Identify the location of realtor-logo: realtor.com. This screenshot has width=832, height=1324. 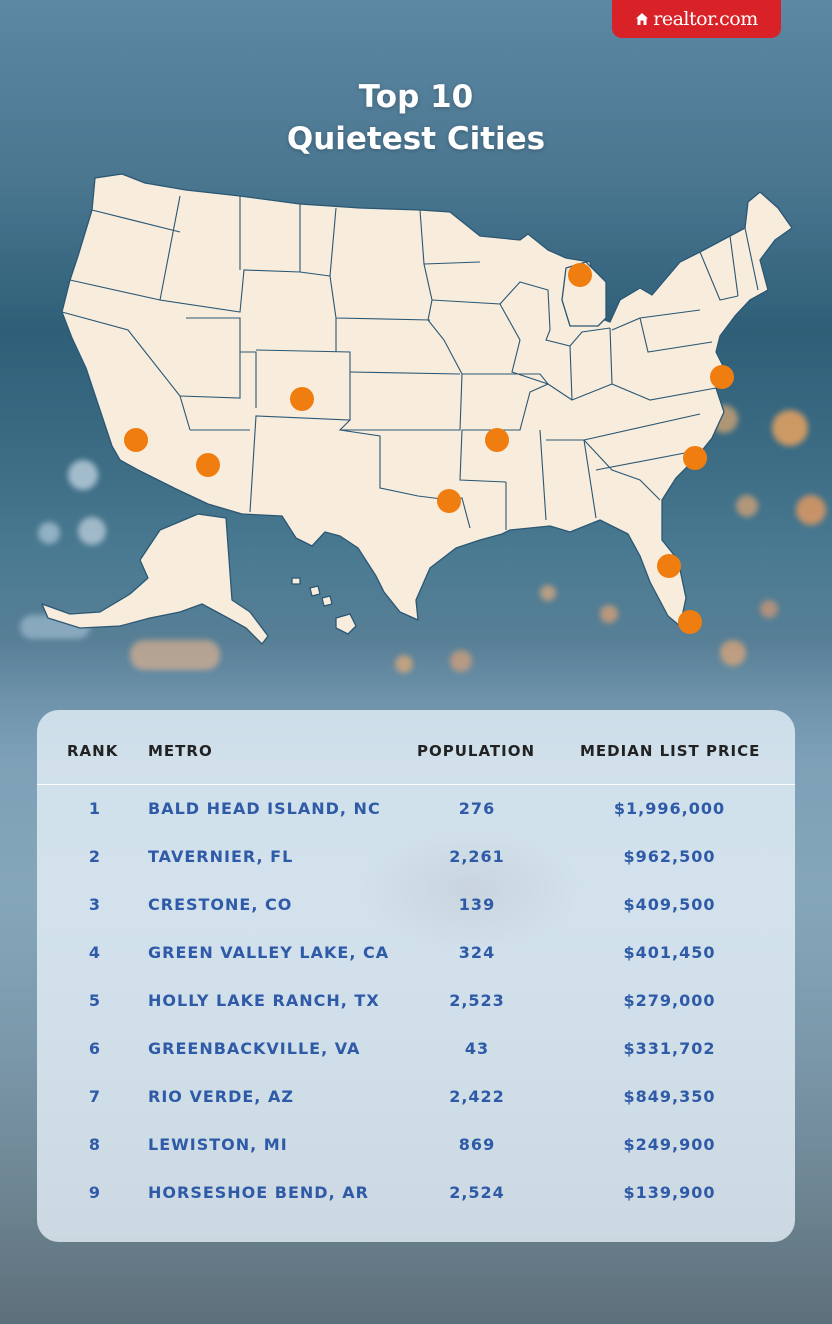
(696, 19).